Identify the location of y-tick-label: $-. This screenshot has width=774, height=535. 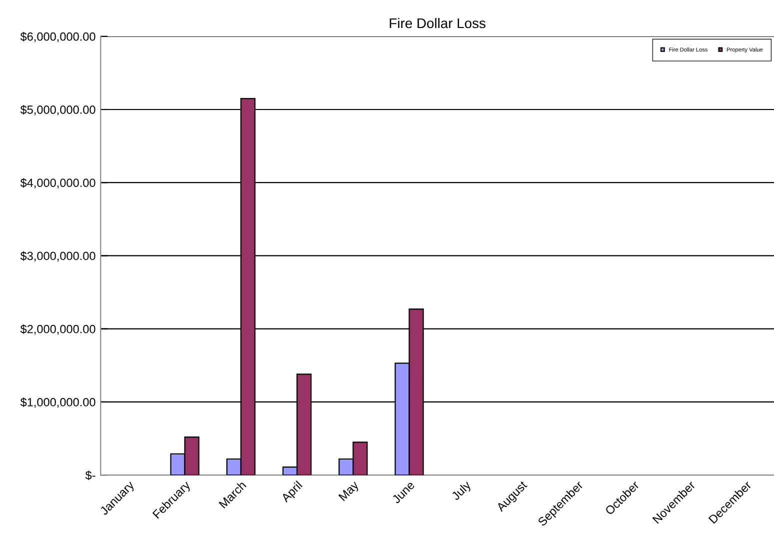
(90, 475).